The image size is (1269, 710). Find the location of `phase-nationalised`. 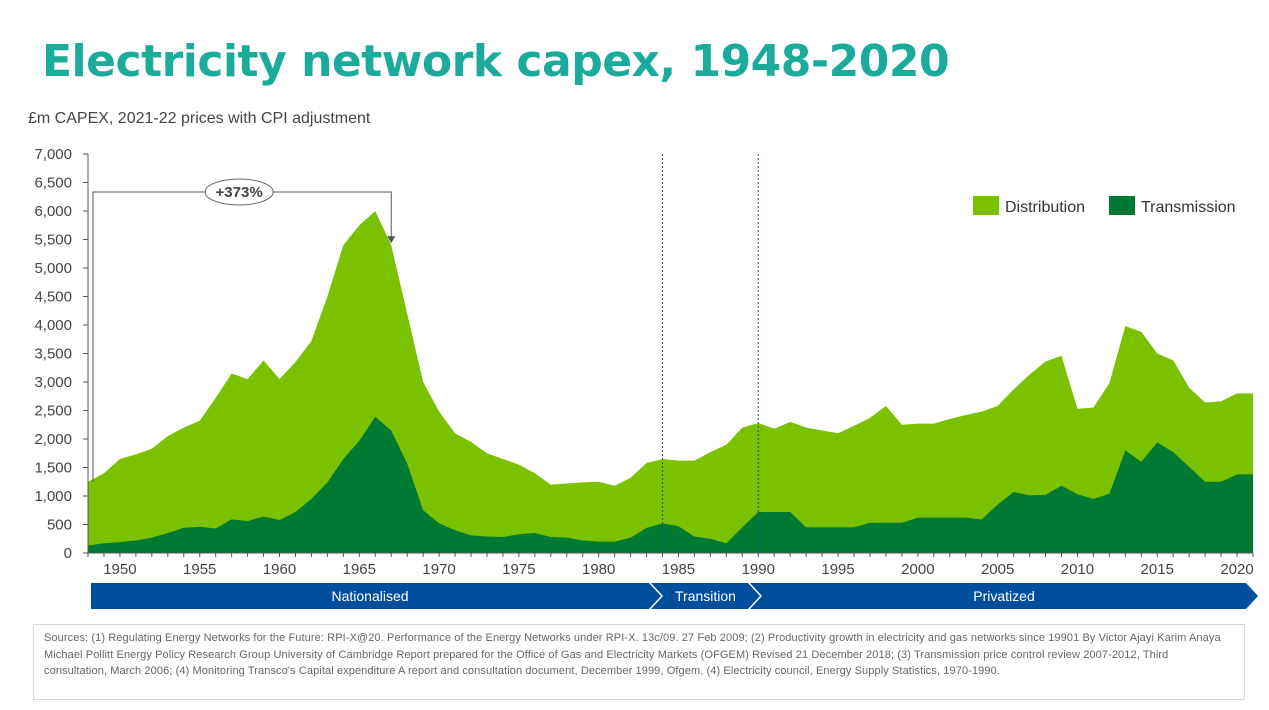

phase-nationalised is located at coordinates (376, 596).